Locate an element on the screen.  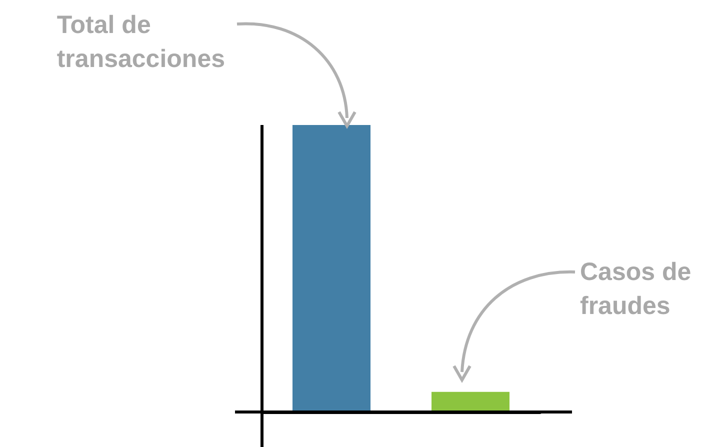
text: Casos de fraudes is located at coordinates (636, 289).